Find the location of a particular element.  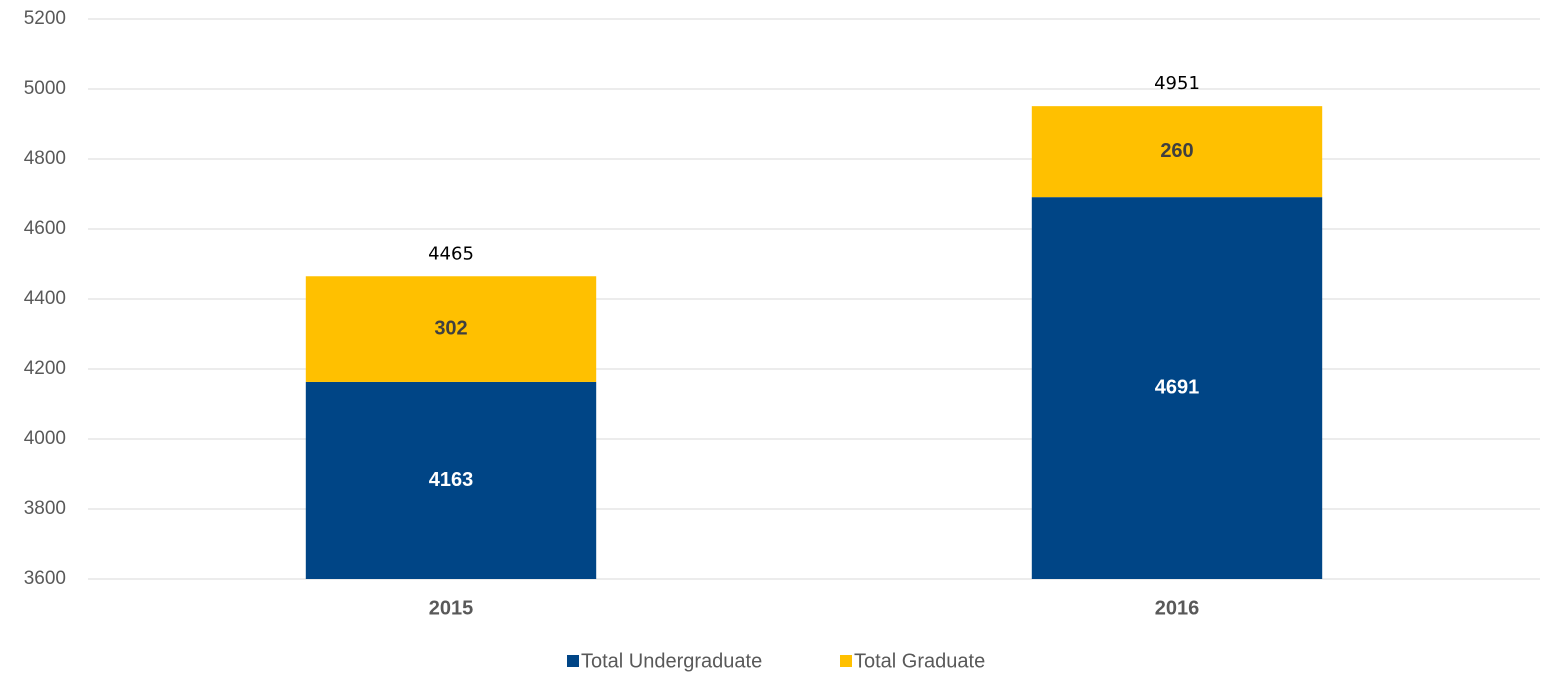

x-tick-label: 2016 is located at coordinates (1177, 608).